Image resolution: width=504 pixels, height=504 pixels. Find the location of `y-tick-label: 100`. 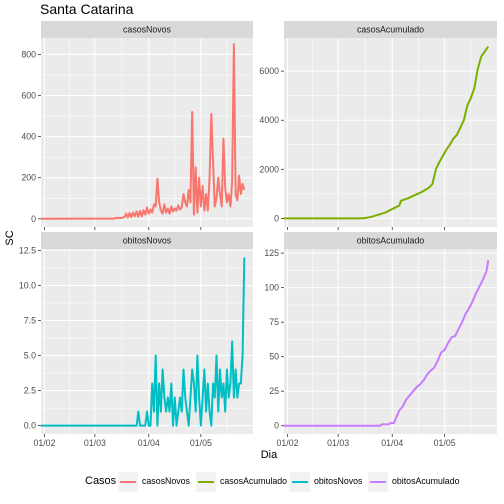

y-tick-label: 100 is located at coordinates (271, 288).